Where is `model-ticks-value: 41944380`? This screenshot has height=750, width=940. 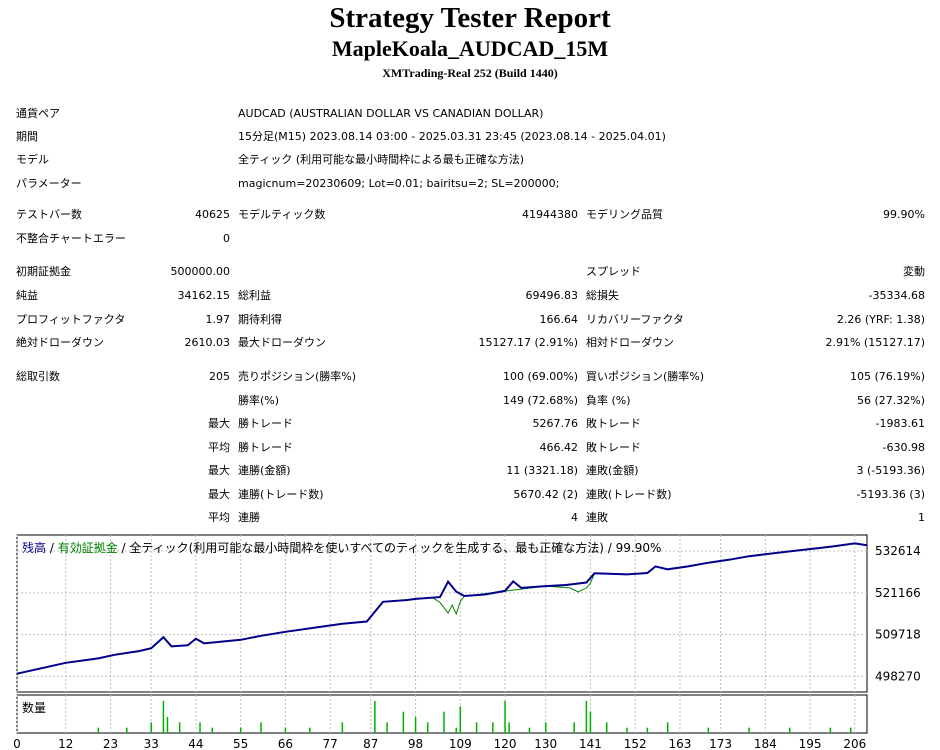 model-ticks-value: 41944380 is located at coordinates (550, 214).